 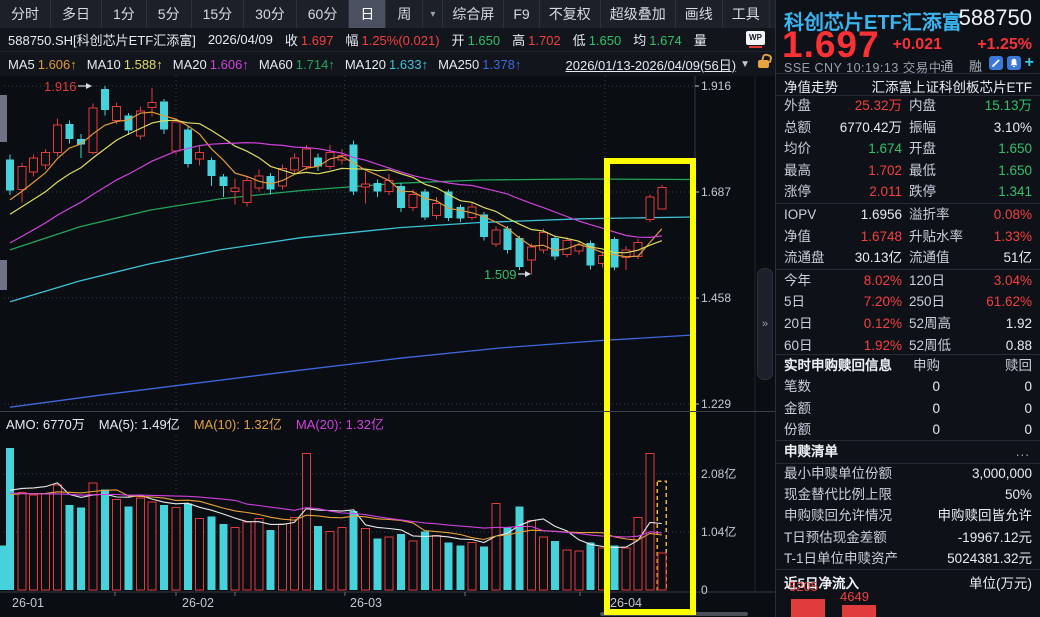 I want to click on volume-axis-label: 1.04亿, so click(x=718, y=531).